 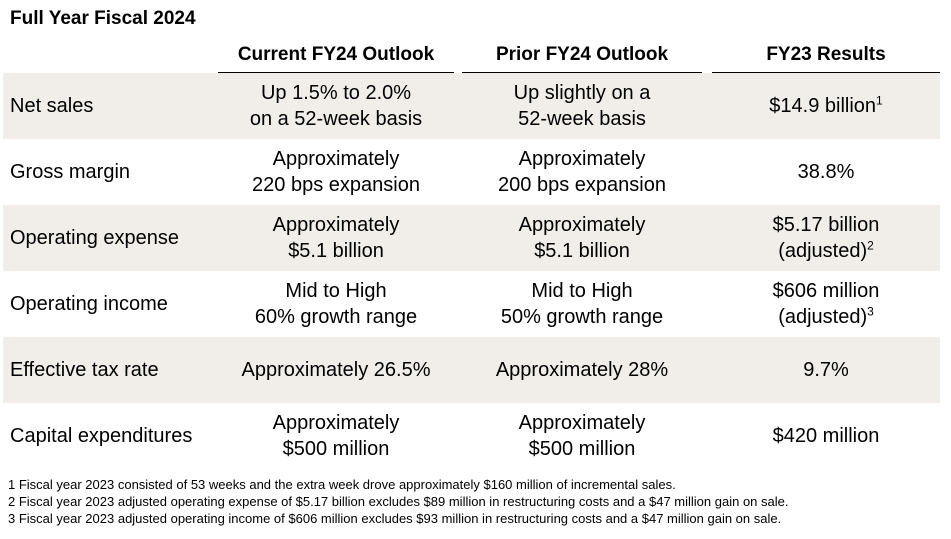 I want to click on footnote-marker: 2, so click(x=870, y=245).